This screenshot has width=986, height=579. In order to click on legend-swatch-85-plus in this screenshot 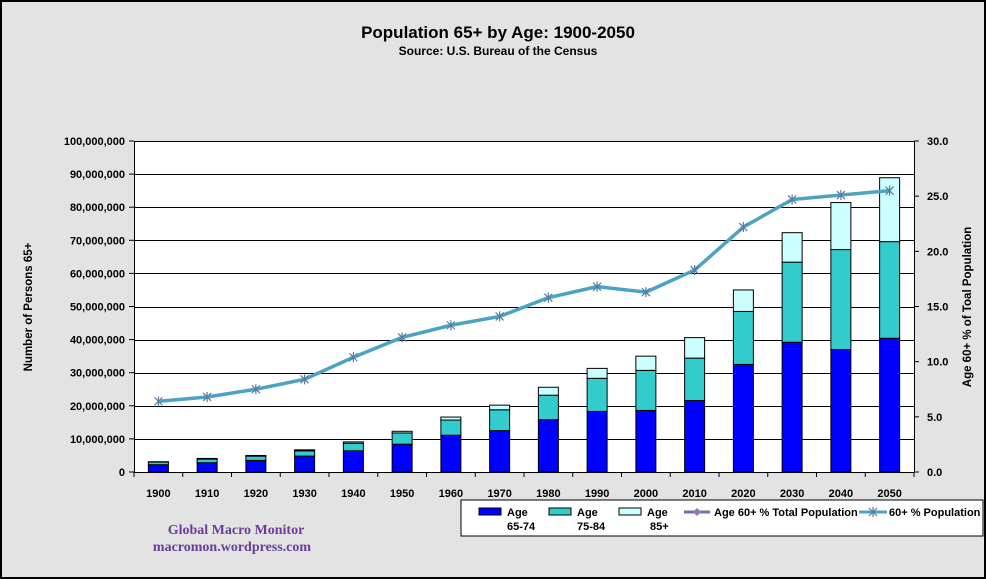, I will do `click(630, 511)`.